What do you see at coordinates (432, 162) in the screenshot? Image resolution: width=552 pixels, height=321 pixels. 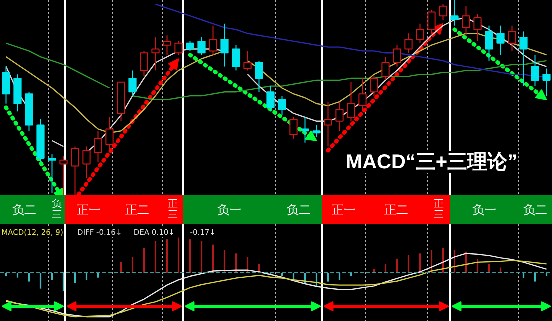 I see `annotation: MACD“三+三理论”` at bounding box center [432, 162].